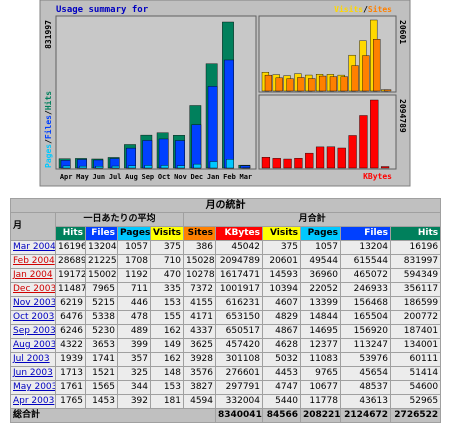 This screenshot has width=450, height=441. What do you see at coordinates (281, 317) in the screenshot?
I see `value-cell: 4829` at bounding box center [281, 317].